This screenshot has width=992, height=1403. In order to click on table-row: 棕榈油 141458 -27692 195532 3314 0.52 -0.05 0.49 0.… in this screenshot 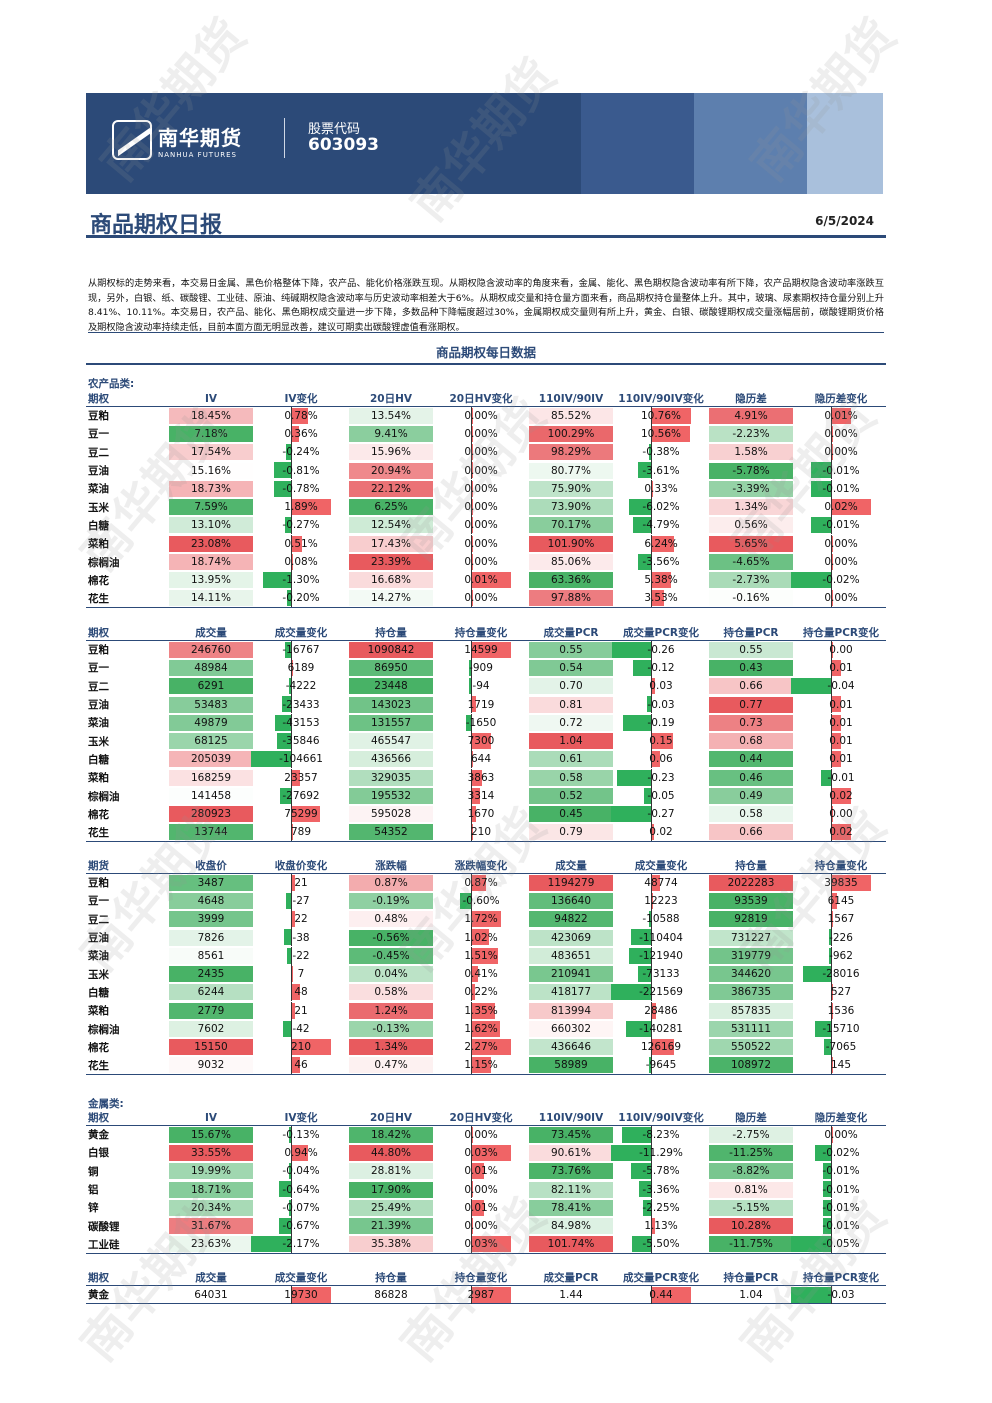, I will do `click(486, 795)`.